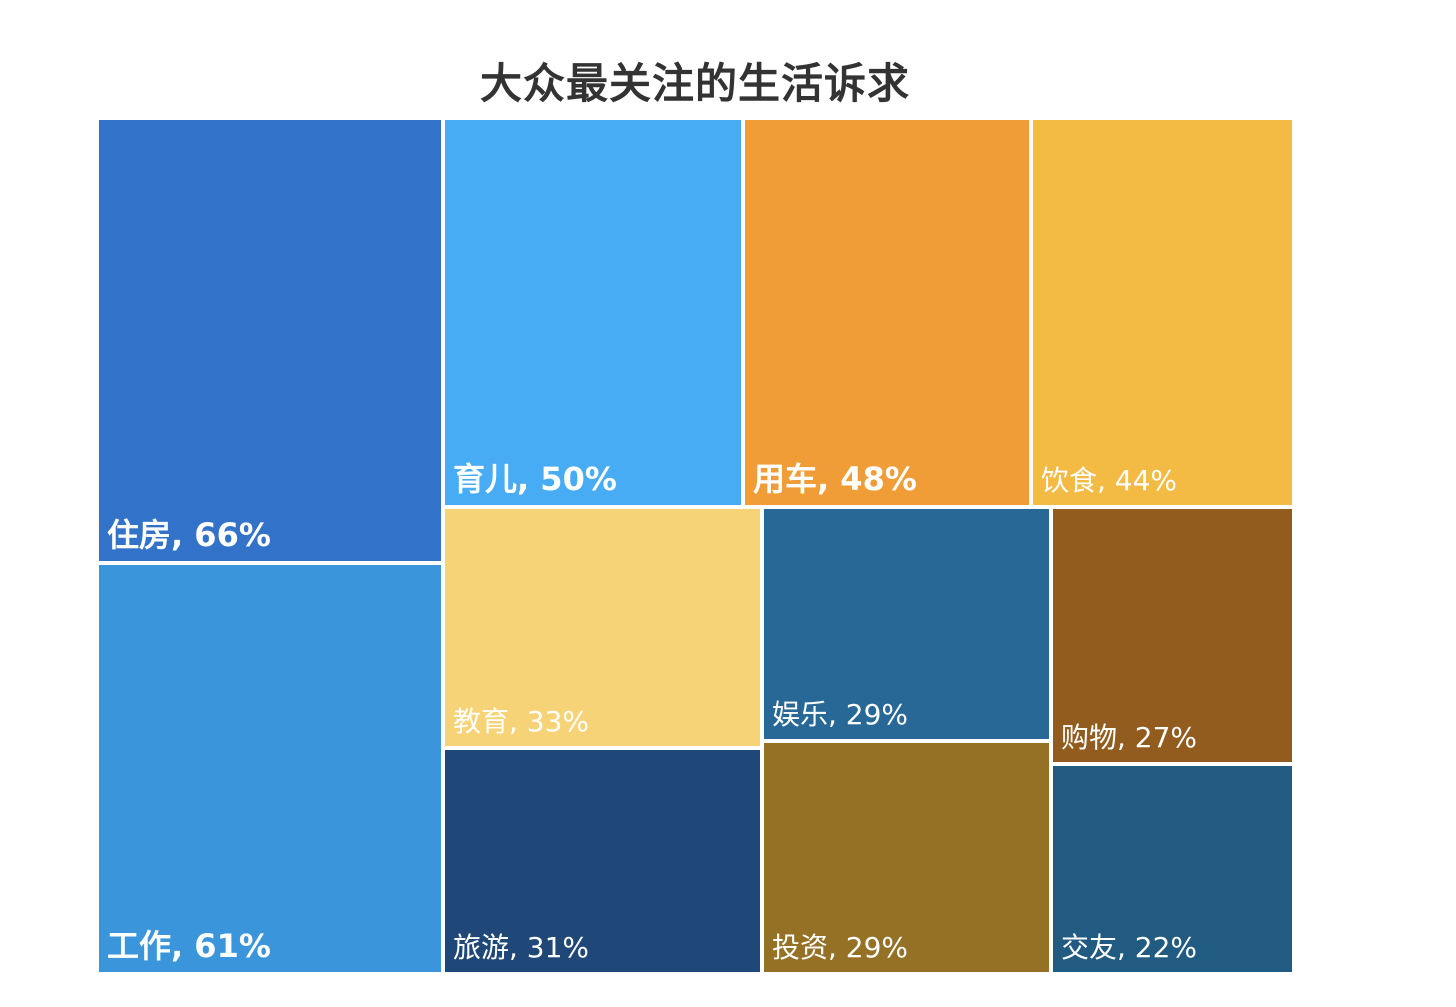 This screenshot has width=1456, height=1007. Describe the element at coordinates (1109, 480) in the screenshot. I see `treemap-tile-label: 饮食, 44%` at that location.